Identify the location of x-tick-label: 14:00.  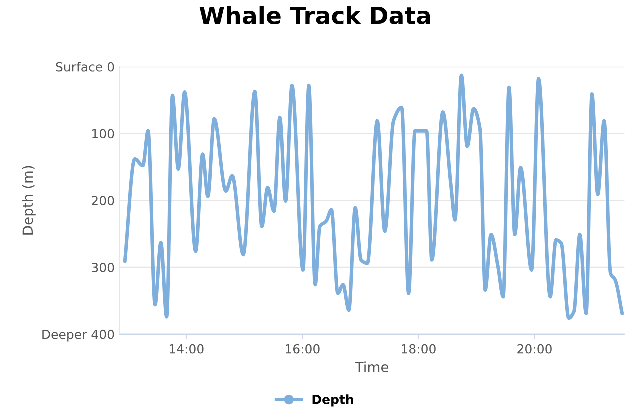
(187, 349).